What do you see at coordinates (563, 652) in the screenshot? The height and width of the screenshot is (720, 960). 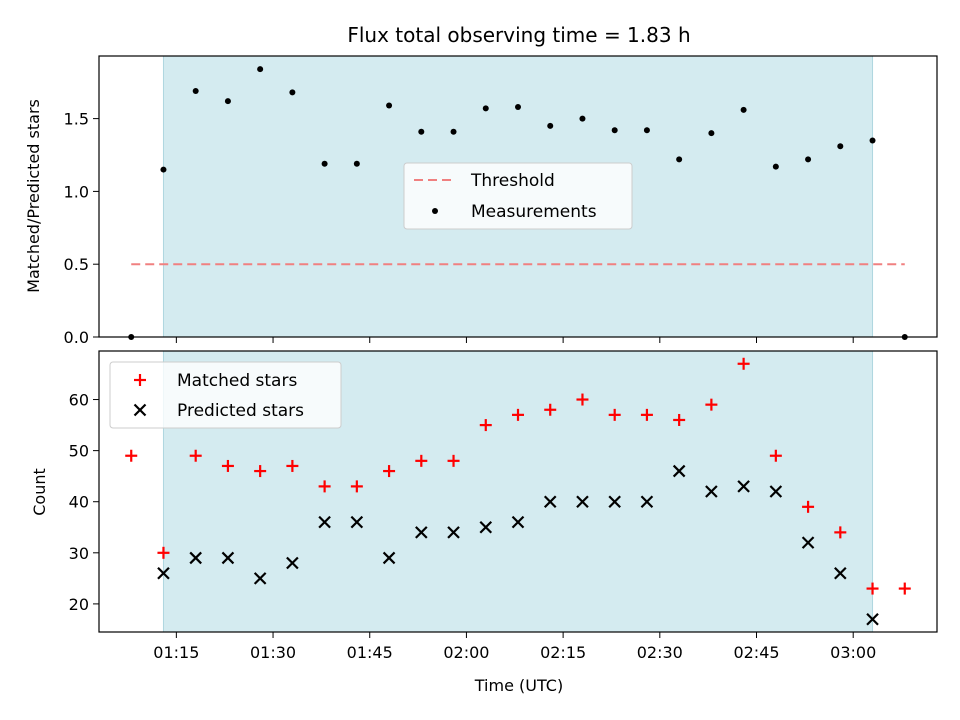 I see `x-tick-label: 02:15` at bounding box center [563, 652].